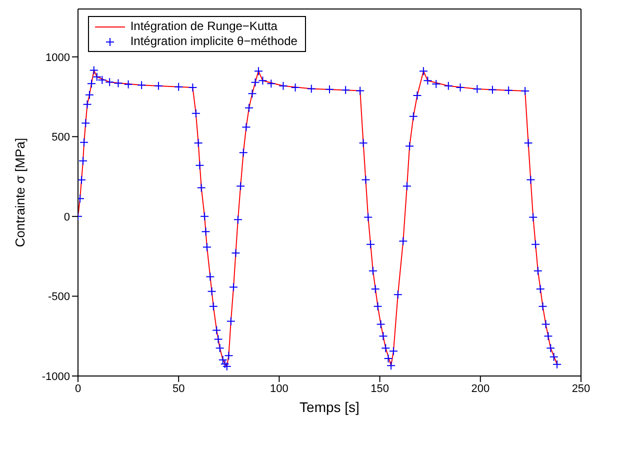  What do you see at coordinates (56, 376) in the screenshot?
I see `y-tick-label: -1000` at bounding box center [56, 376].